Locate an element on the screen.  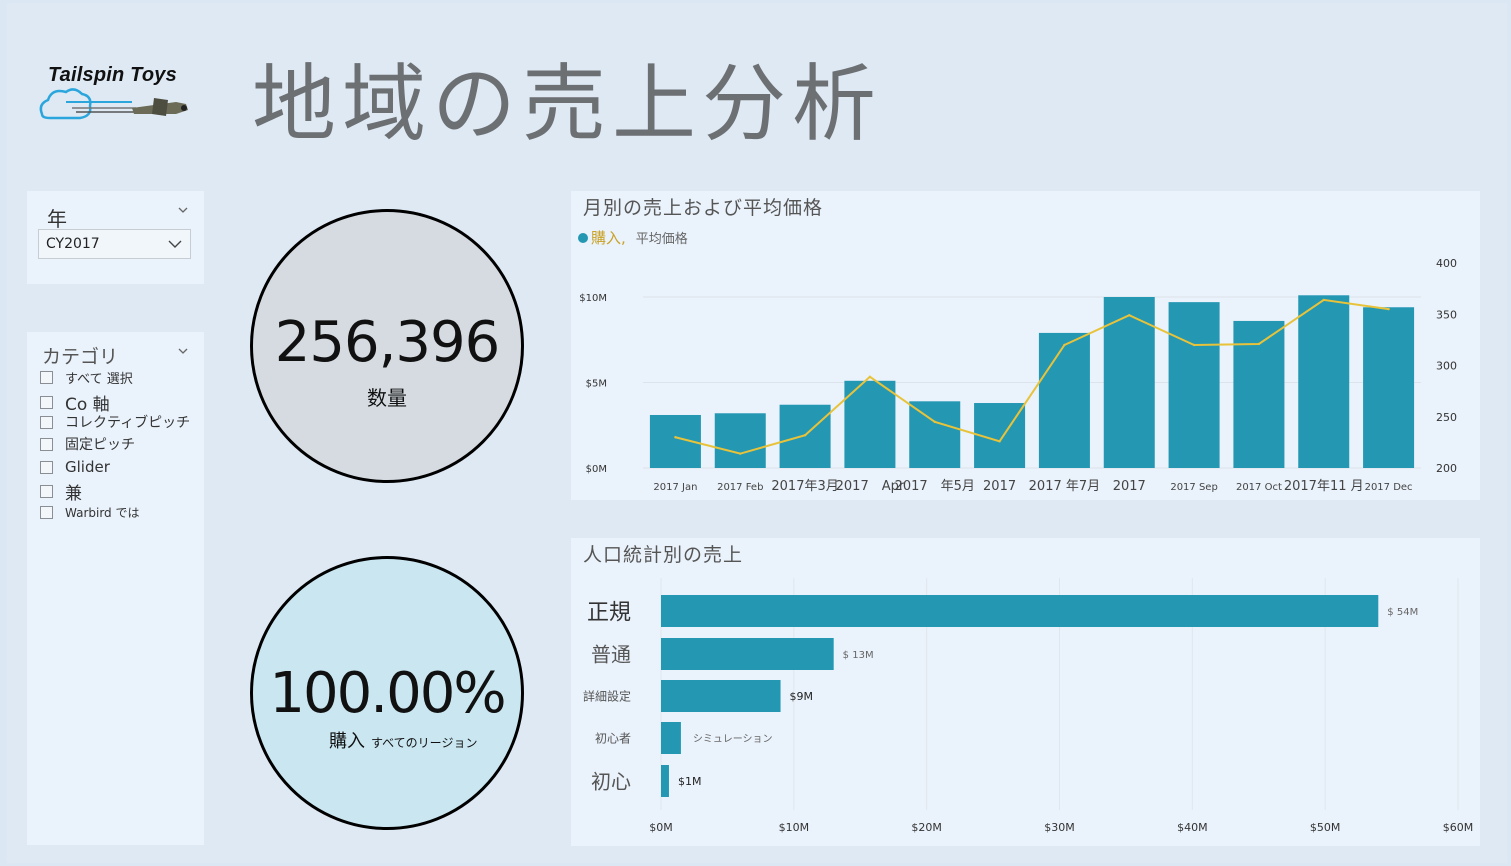
category-item-label: すべて 選択 is located at coordinates (99, 377).